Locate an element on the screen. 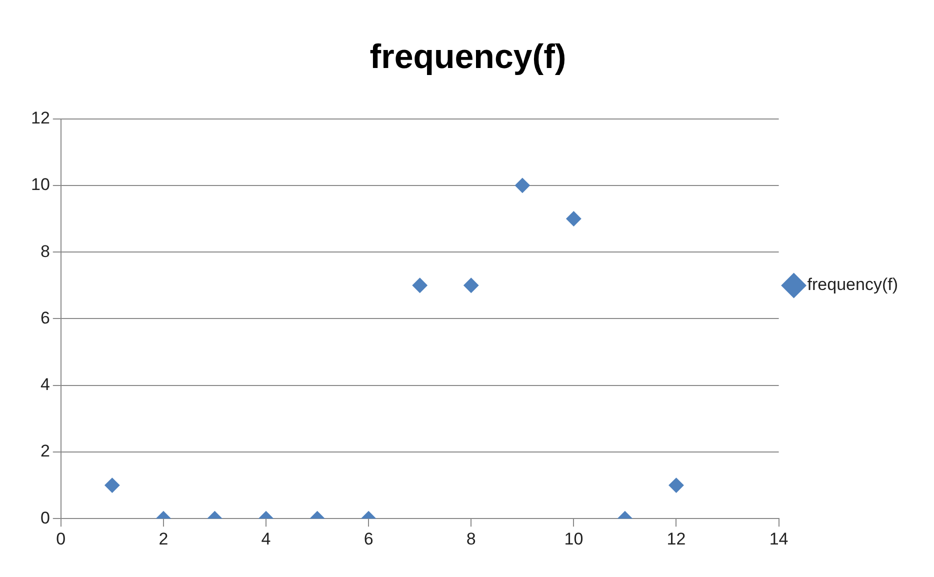  y-tick-label: 2 is located at coordinates (45, 451).